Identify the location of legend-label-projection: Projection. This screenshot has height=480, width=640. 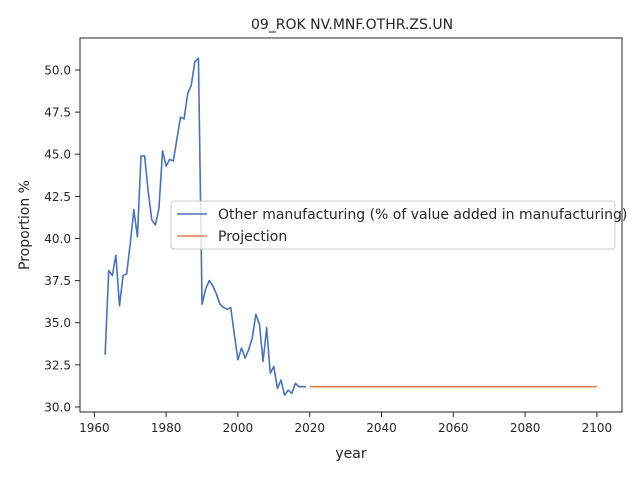
(252, 237).